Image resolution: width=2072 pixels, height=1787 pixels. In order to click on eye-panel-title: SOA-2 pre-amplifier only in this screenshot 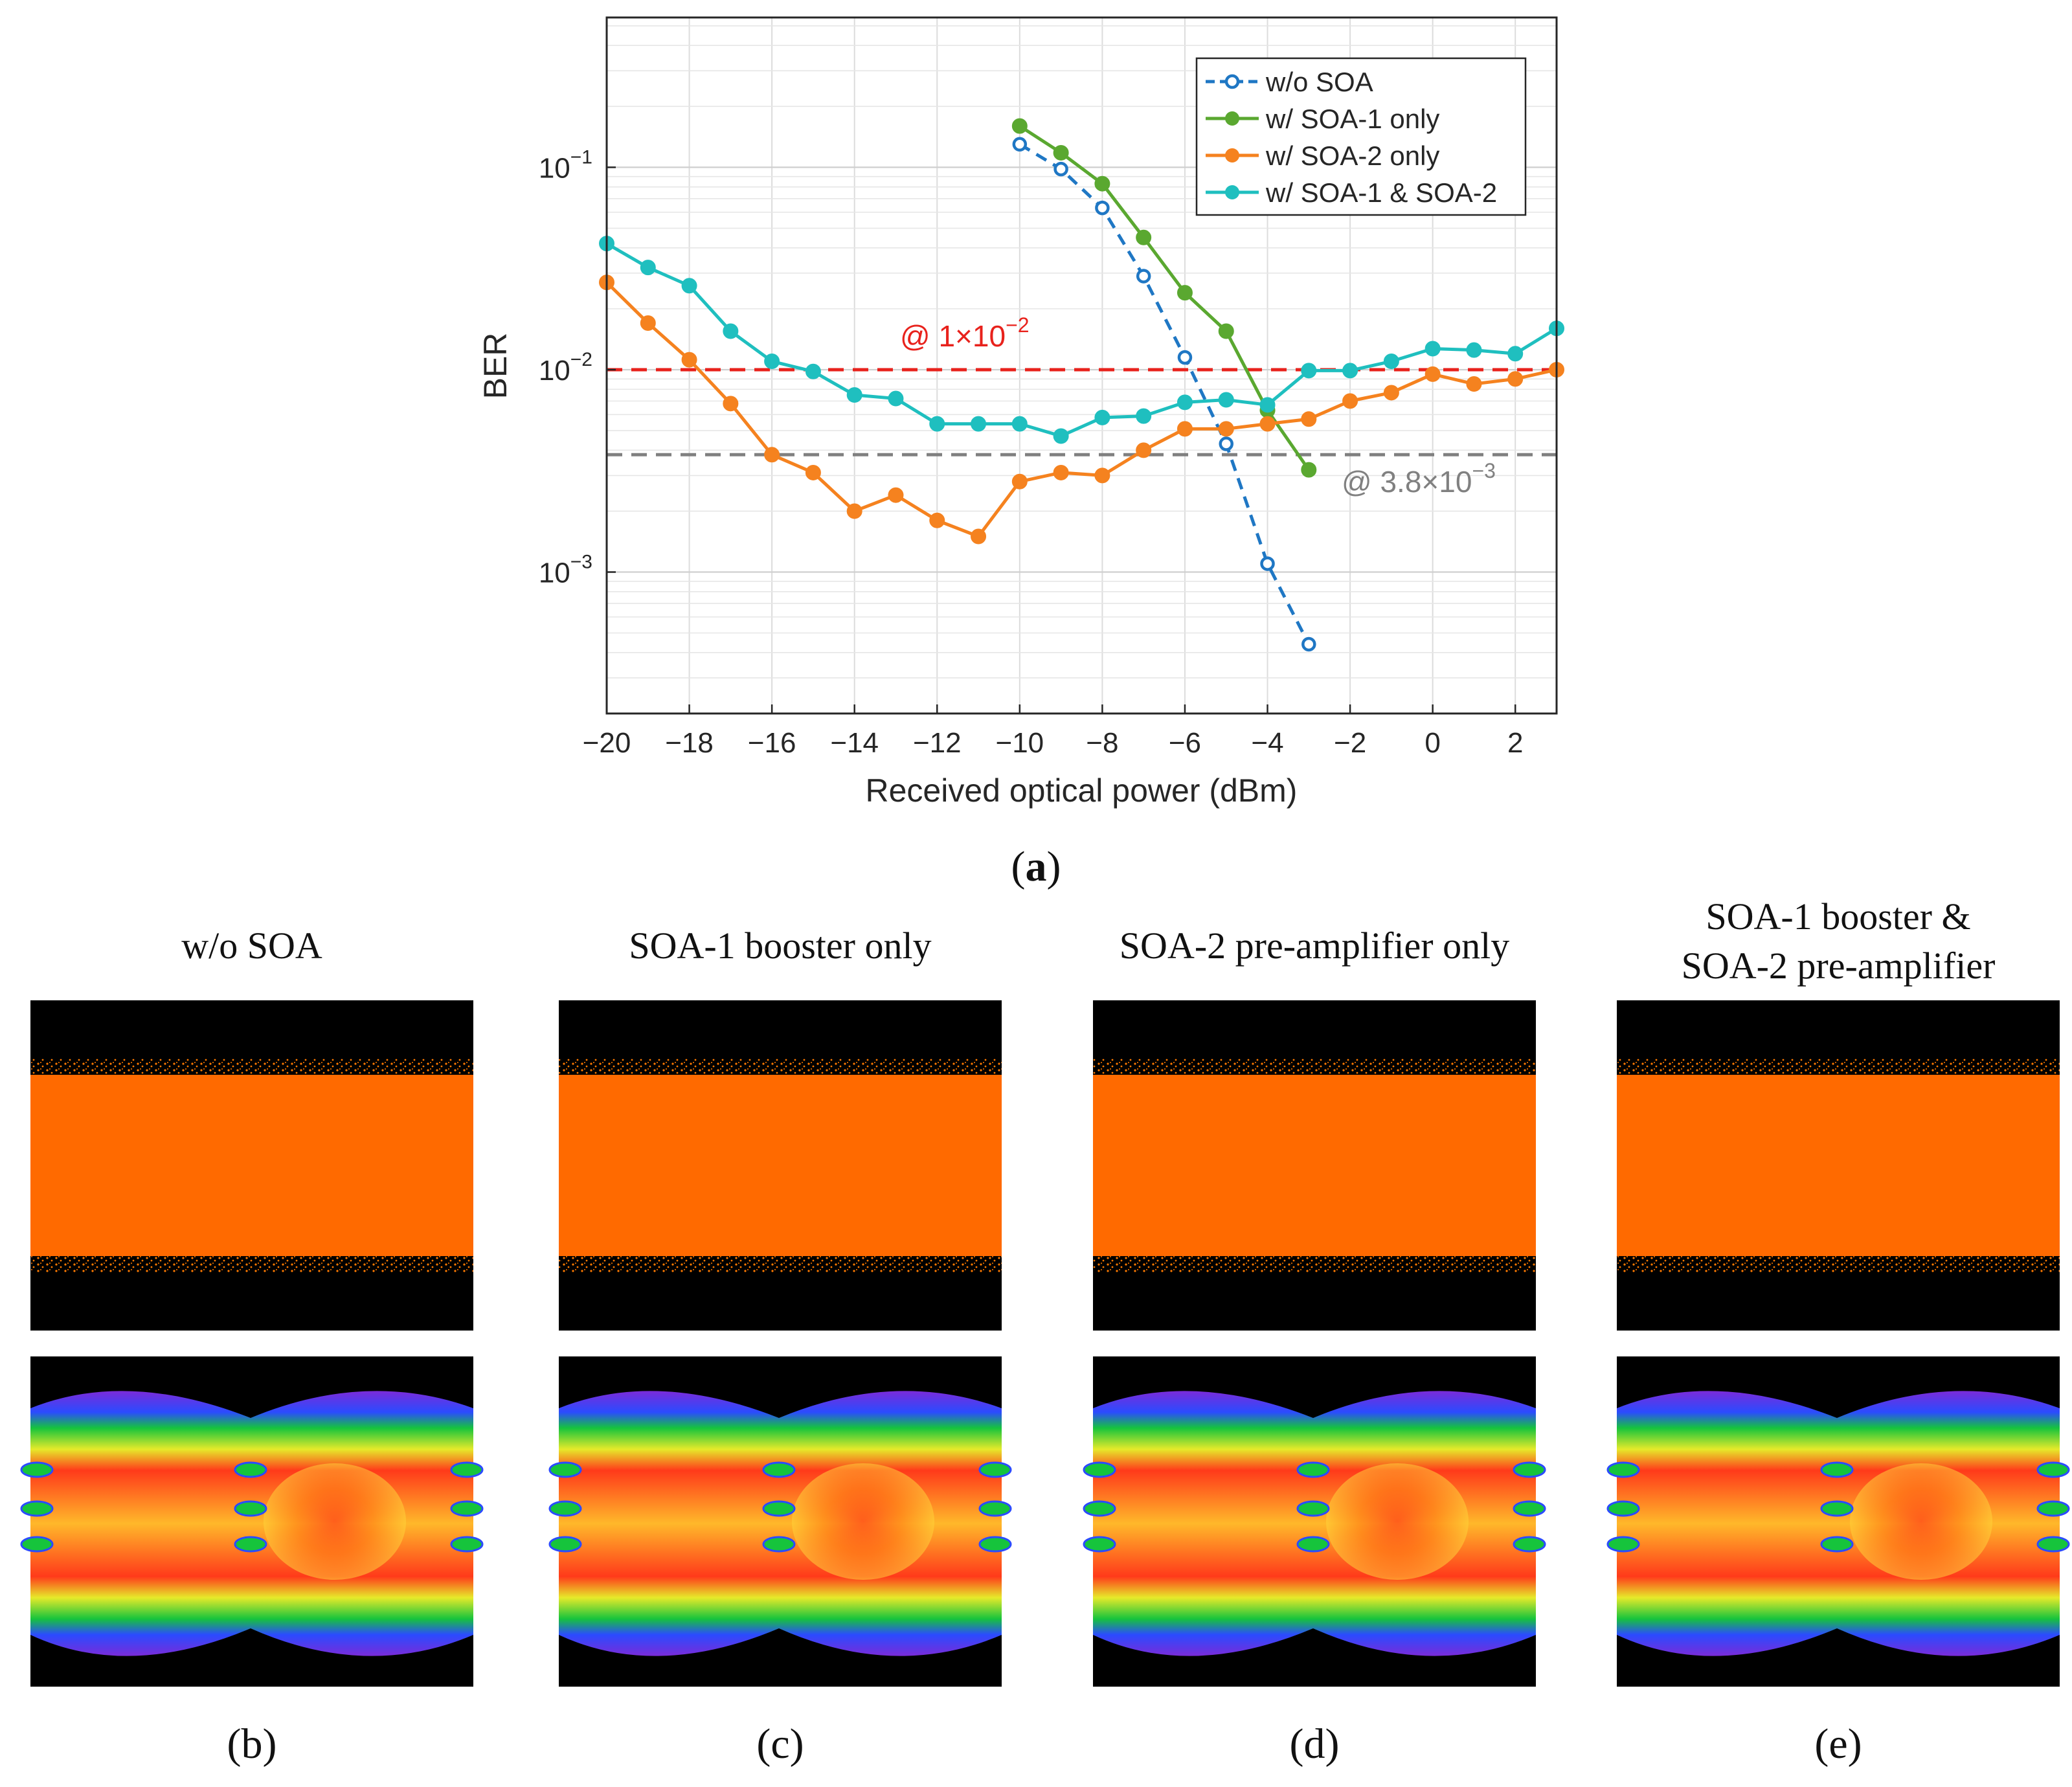, I will do `click(1314, 946)`.